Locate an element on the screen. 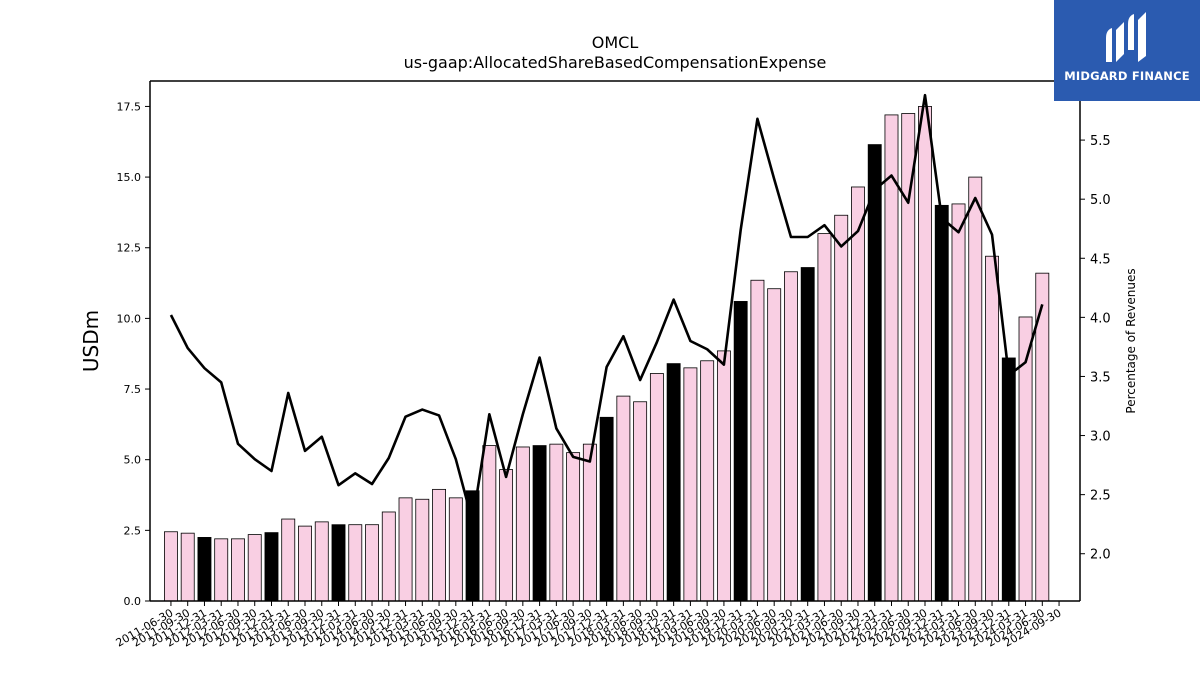 Image resolution: width=1200 pixels, height=675 pixels. chart-title: OMCL is located at coordinates (615, 42).